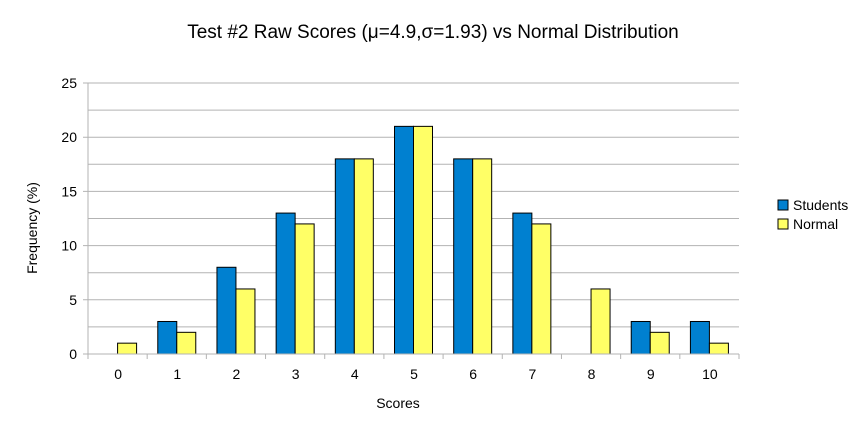  Describe the element at coordinates (812, 214) in the screenshot. I see `legend: Students Normal` at that location.